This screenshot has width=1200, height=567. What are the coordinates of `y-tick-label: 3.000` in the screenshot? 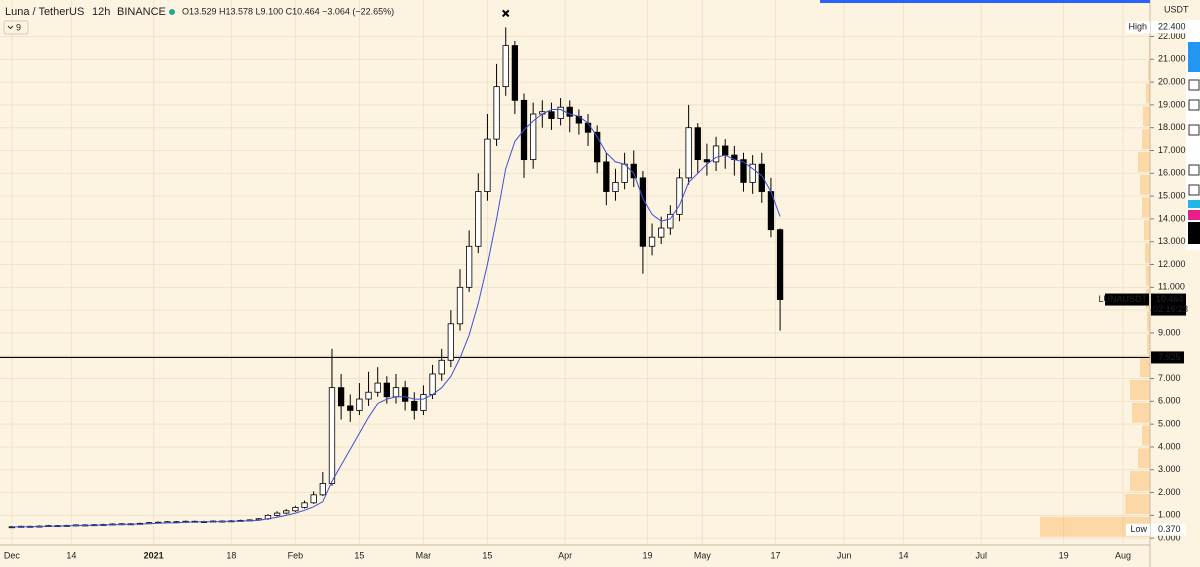 It's located at (1169, 469).